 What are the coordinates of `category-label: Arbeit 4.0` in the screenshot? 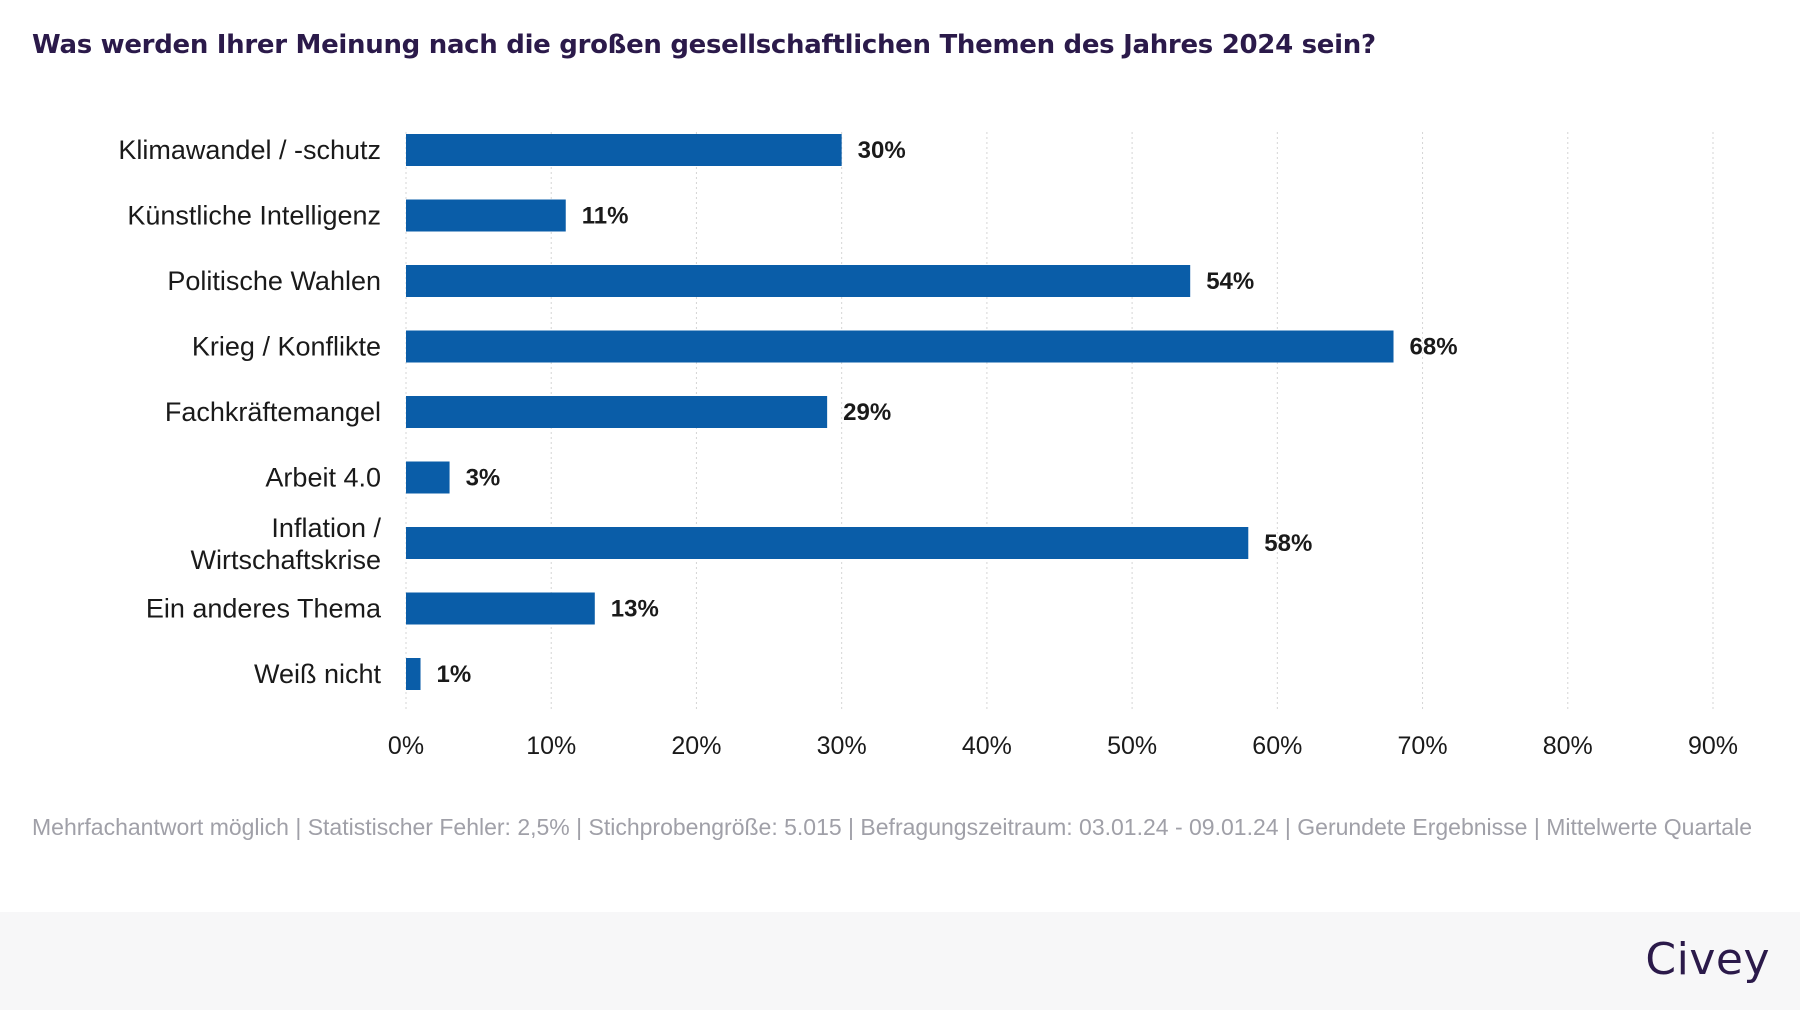 It's located at (323, 478).